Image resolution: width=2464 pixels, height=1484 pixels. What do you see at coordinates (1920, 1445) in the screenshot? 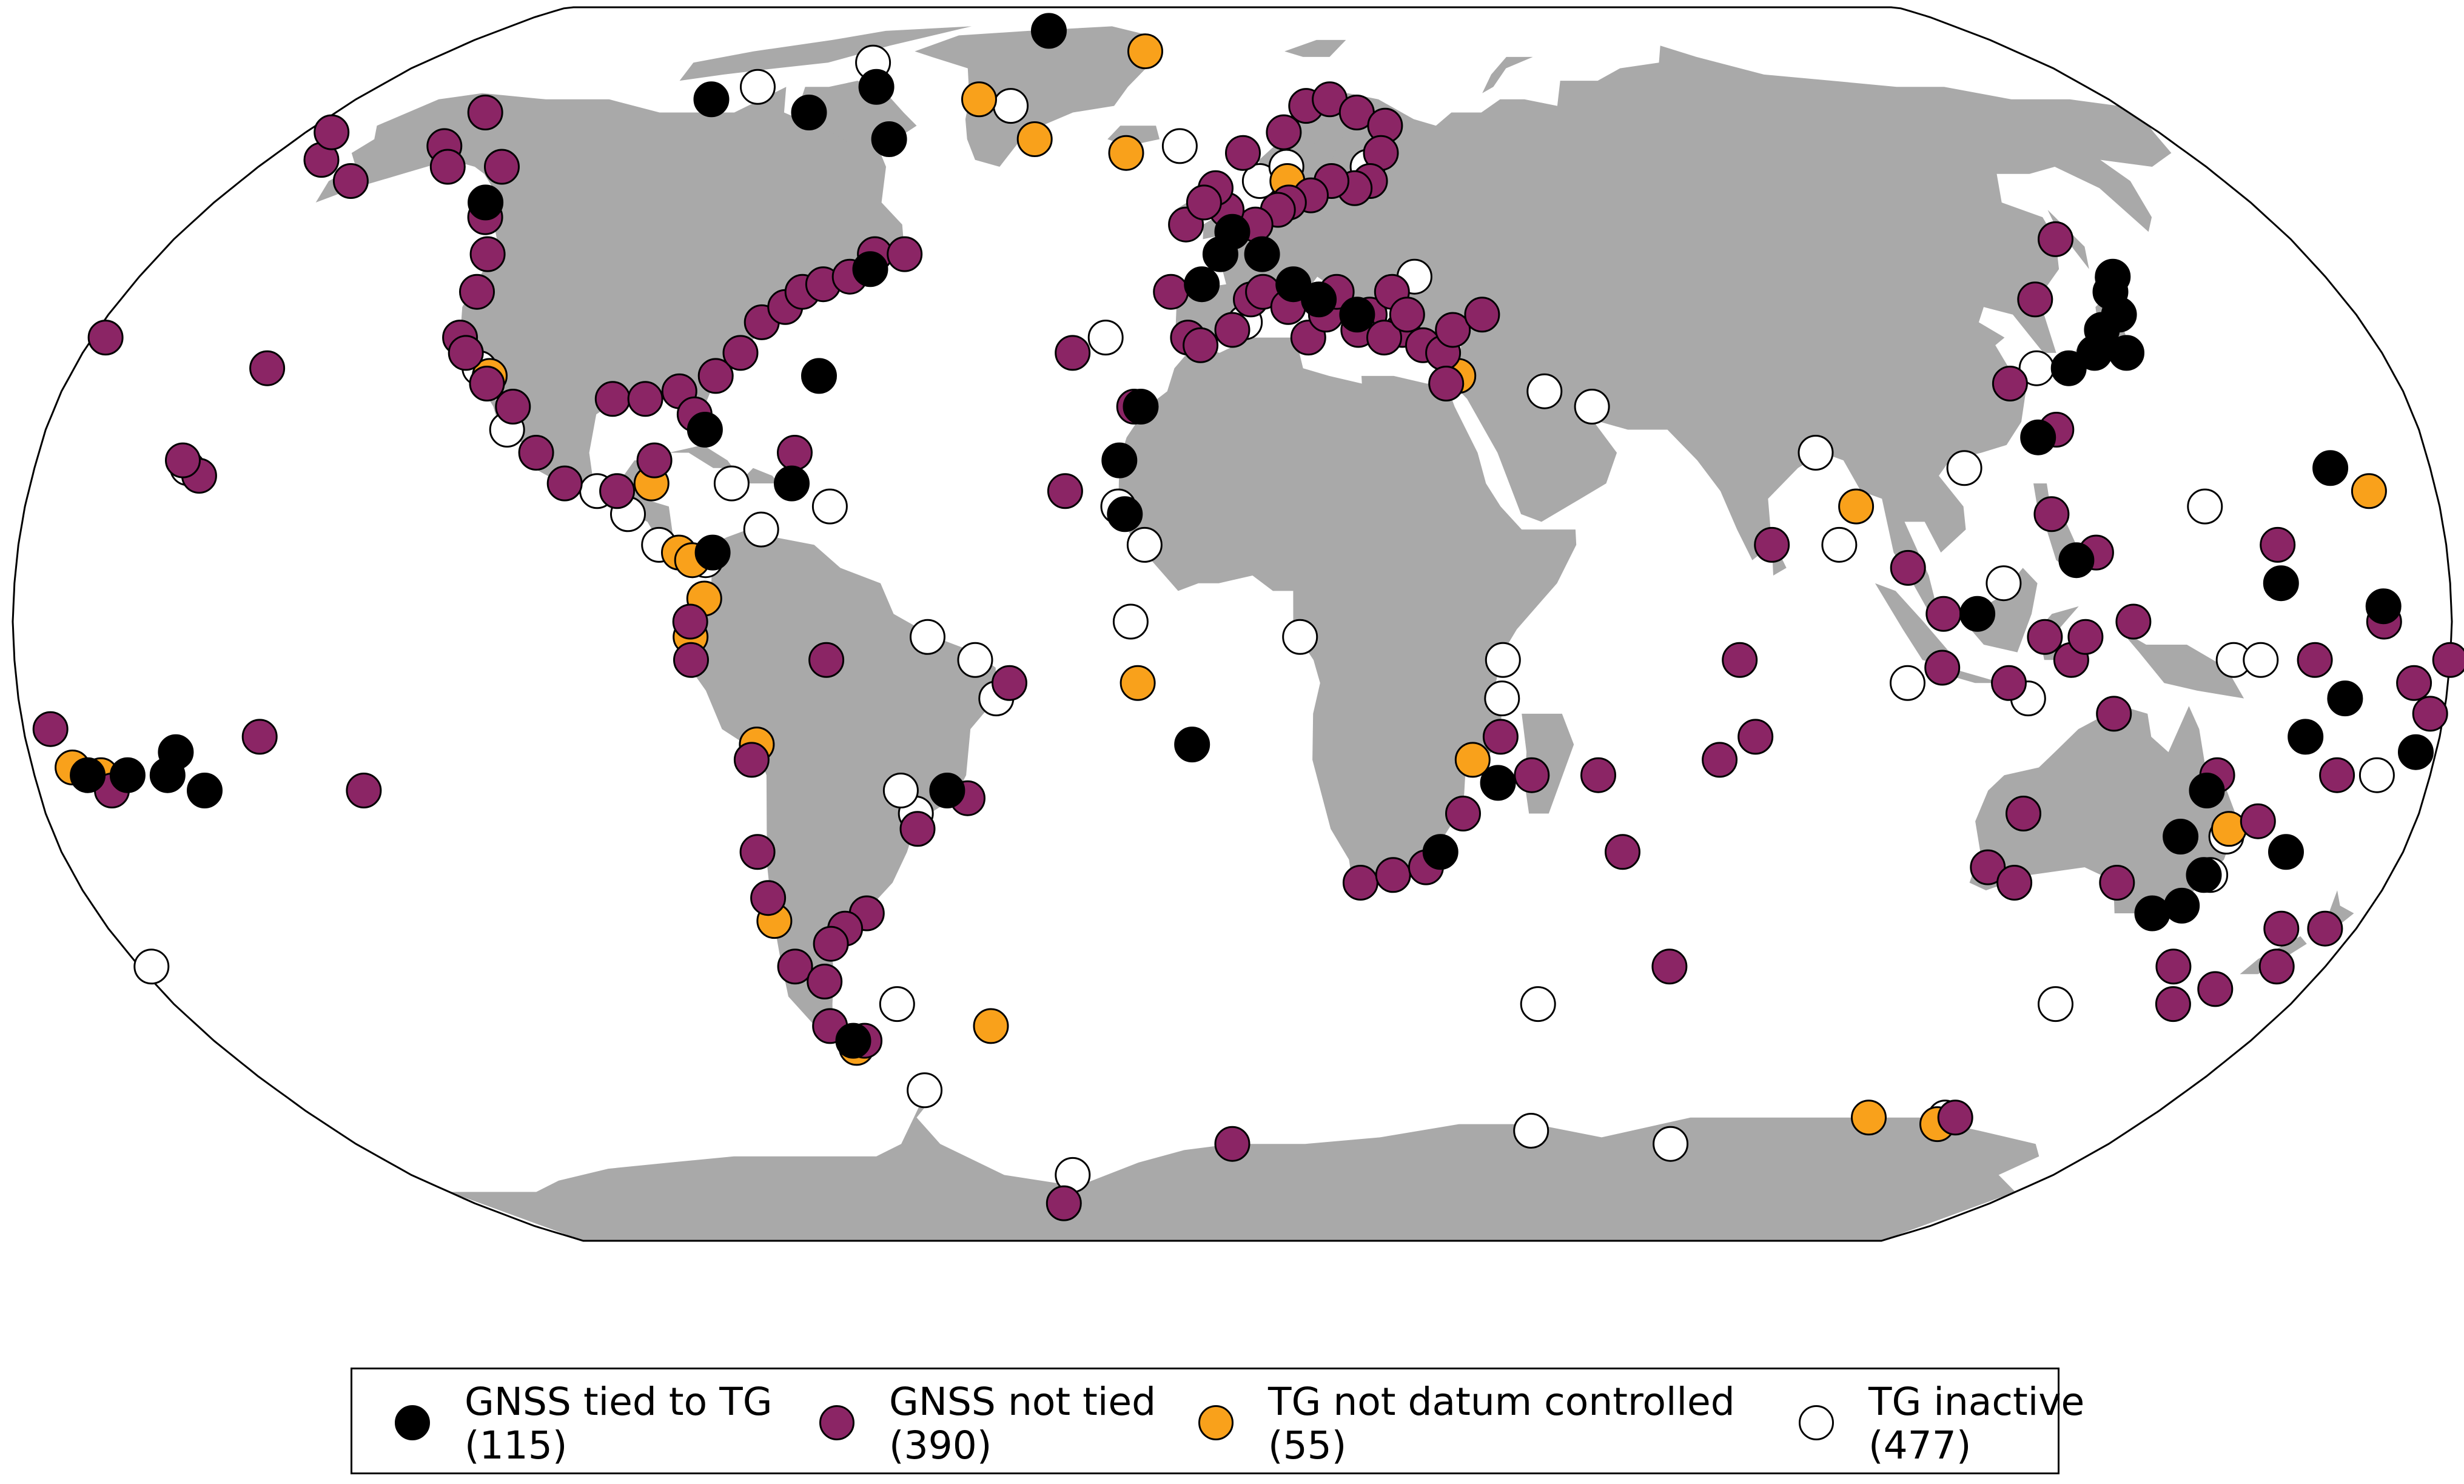
I see `legend-count: (477)` at bounding box center [1920, 1445].